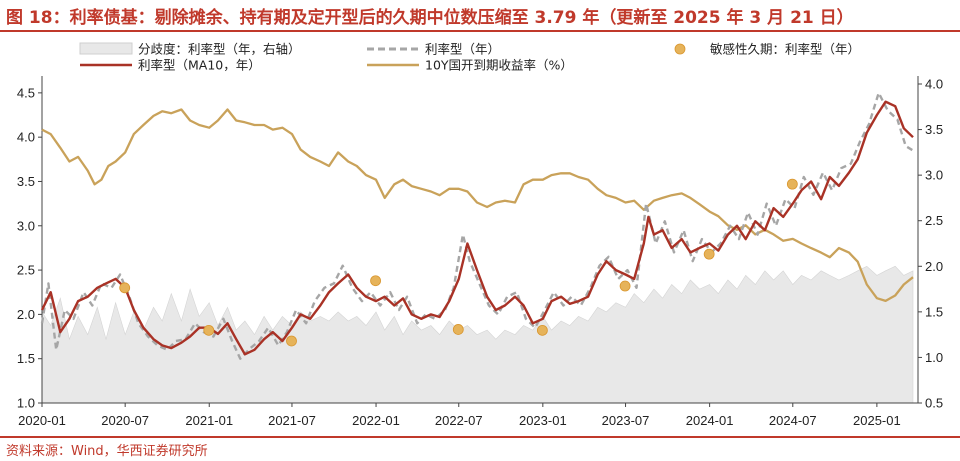 The width and height of the screenshot is (960, 461). Describe the element at coordinates (26, 314) in the screenshot. I see `y-left-tick-label: 2.0` at that location.